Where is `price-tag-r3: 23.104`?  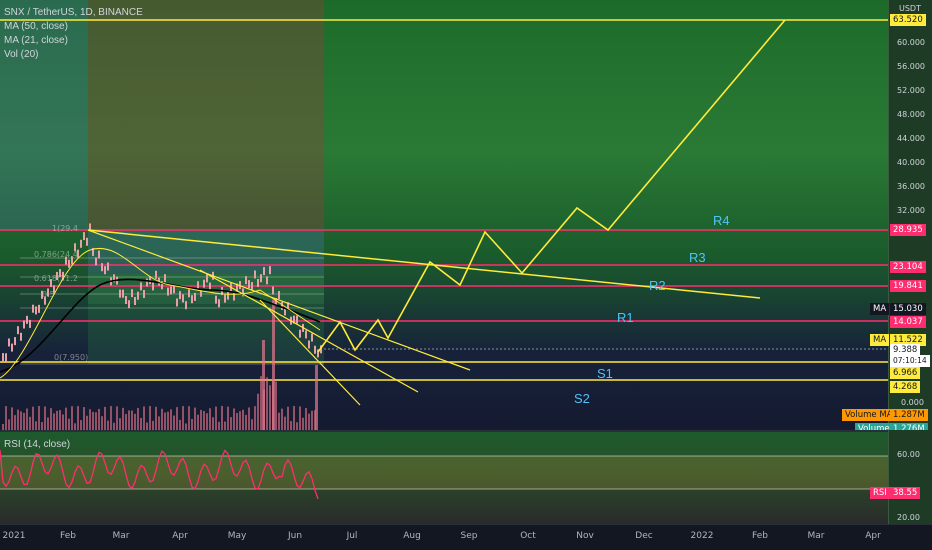
price-tag-r3: 23.104 is located at coordinates (908, 267).